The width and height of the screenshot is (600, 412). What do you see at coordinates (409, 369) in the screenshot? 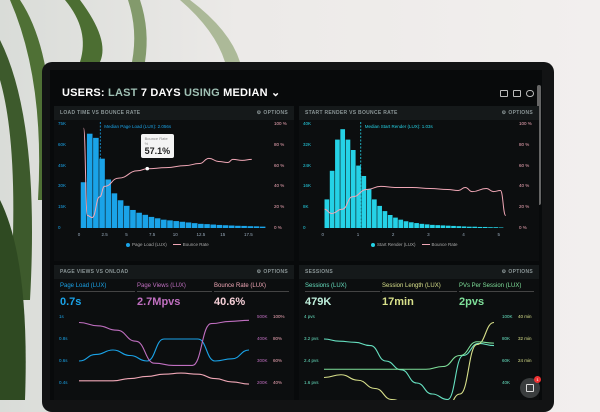
I see `series-line` at bounding box center [409, 369].